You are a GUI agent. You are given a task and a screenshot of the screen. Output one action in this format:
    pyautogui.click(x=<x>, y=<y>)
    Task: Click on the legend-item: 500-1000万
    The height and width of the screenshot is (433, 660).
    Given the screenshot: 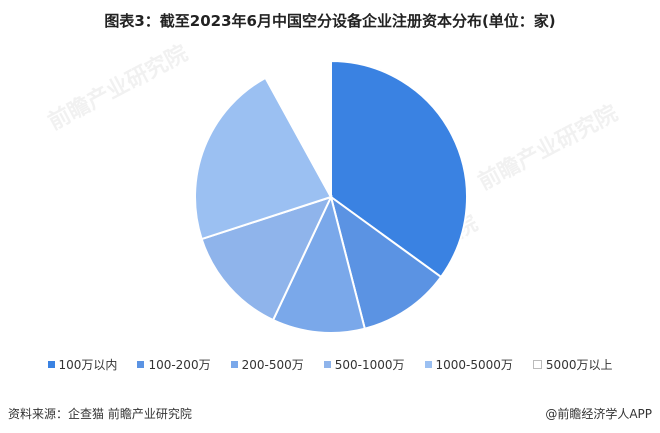 What is the action you would take?
    pyautogui.click(x=364, y=364)
    